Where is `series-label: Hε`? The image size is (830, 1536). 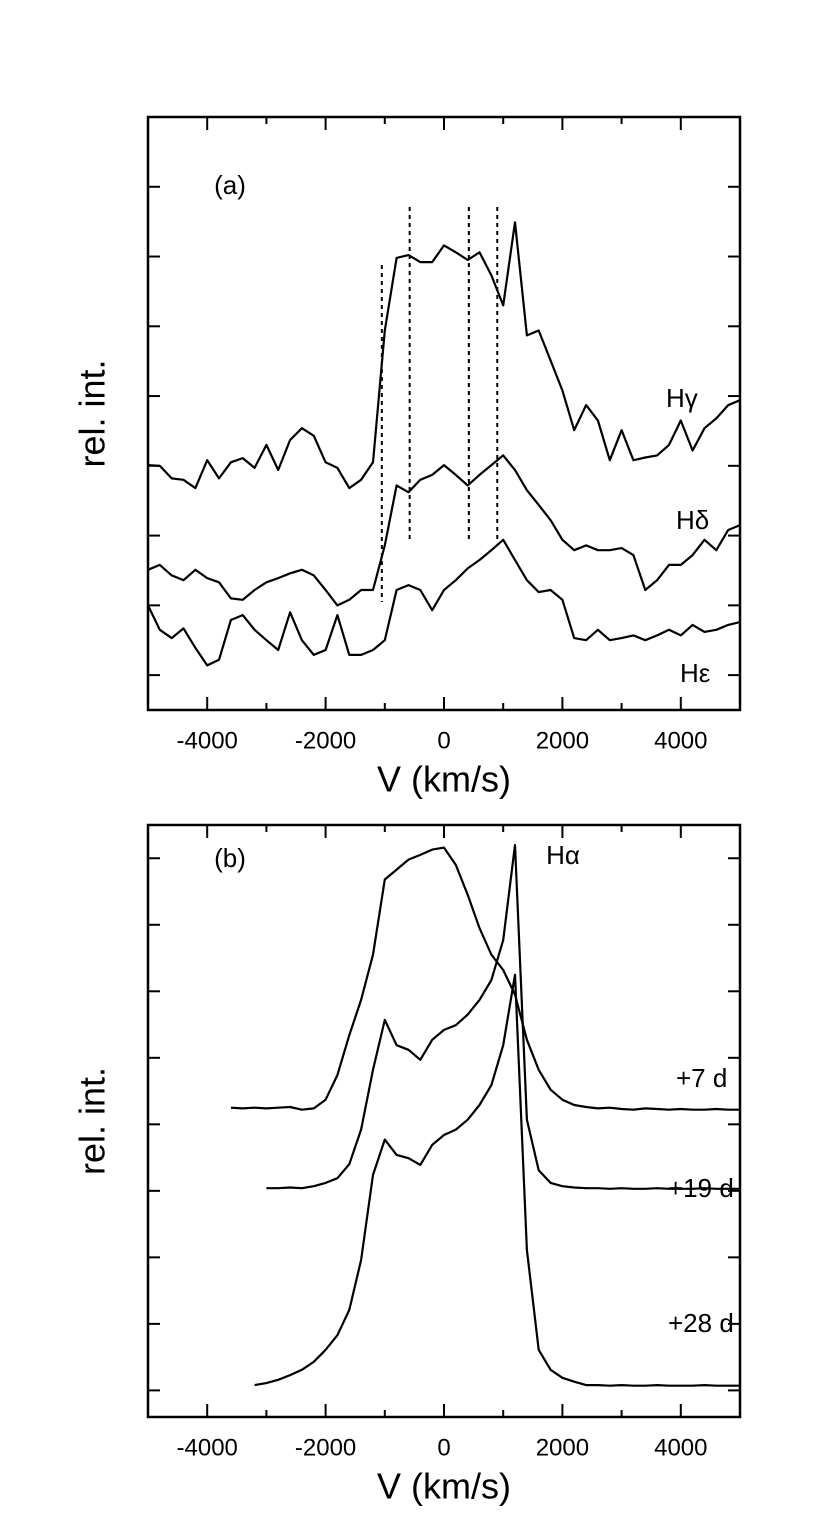
series-label: Hε is located at coordinates (695, 673).